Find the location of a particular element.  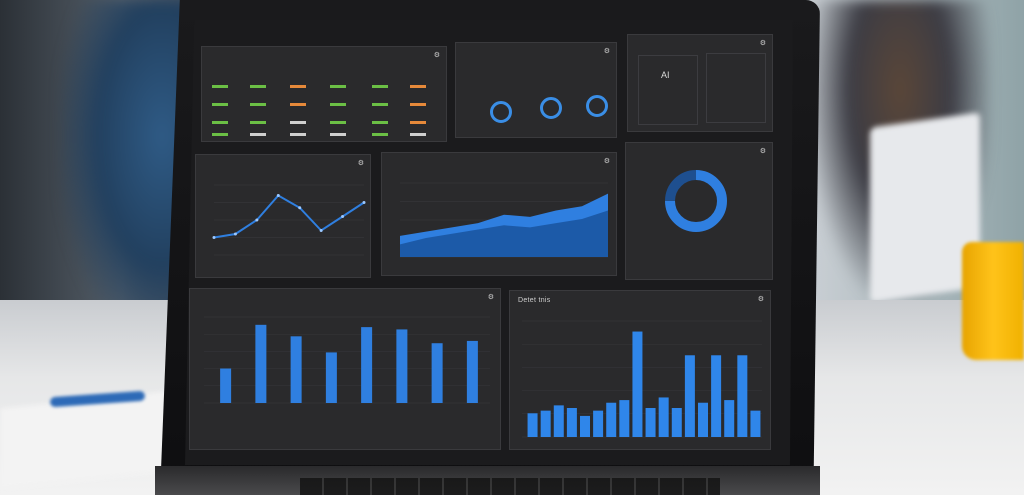

kpi-value-grid is located at coordinates (326, 110).